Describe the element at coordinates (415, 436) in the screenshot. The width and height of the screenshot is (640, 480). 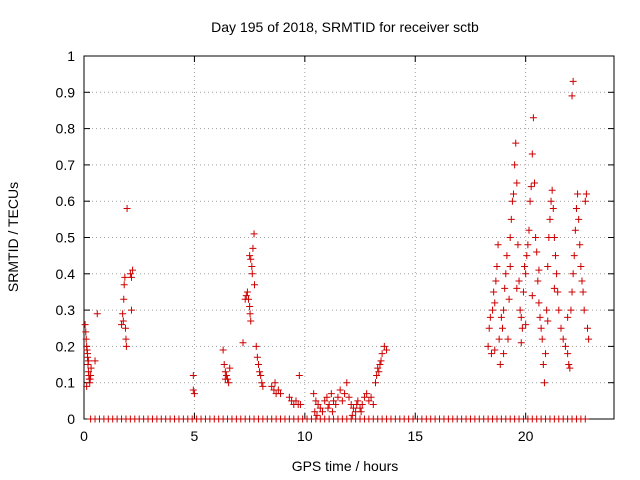
I see `x-tick-label: 15` at that location.